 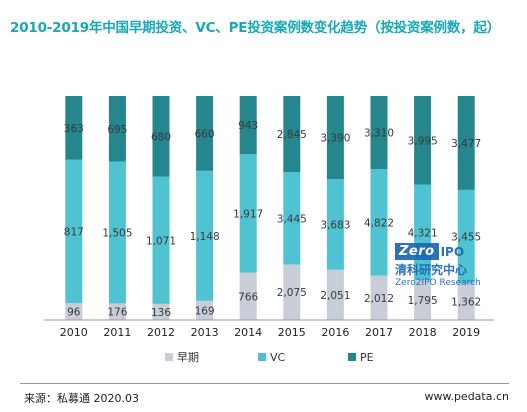 I want to click on bar-vc-2011, so click(x=117, y=232).